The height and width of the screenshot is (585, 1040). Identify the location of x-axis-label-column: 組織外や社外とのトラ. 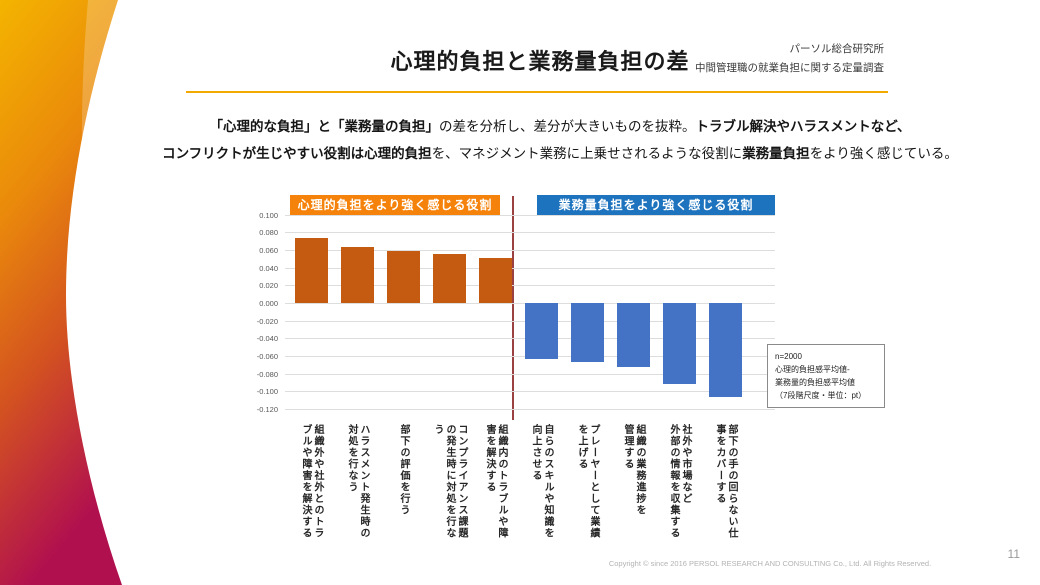
(317, 481).